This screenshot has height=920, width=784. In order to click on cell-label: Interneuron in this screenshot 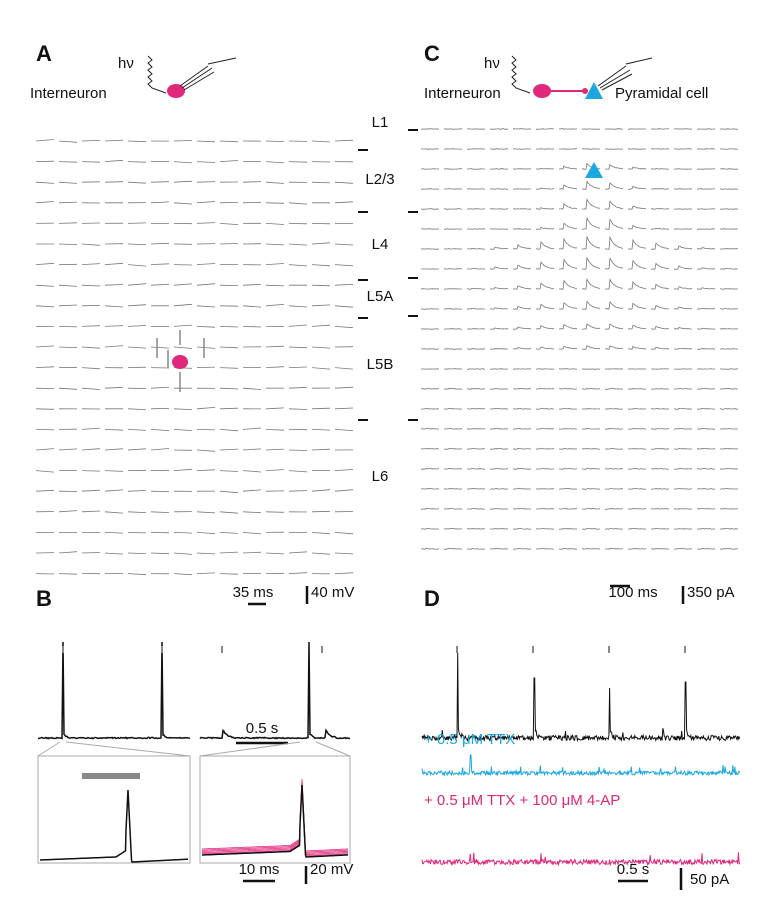, I will do `click(462, 93)`.